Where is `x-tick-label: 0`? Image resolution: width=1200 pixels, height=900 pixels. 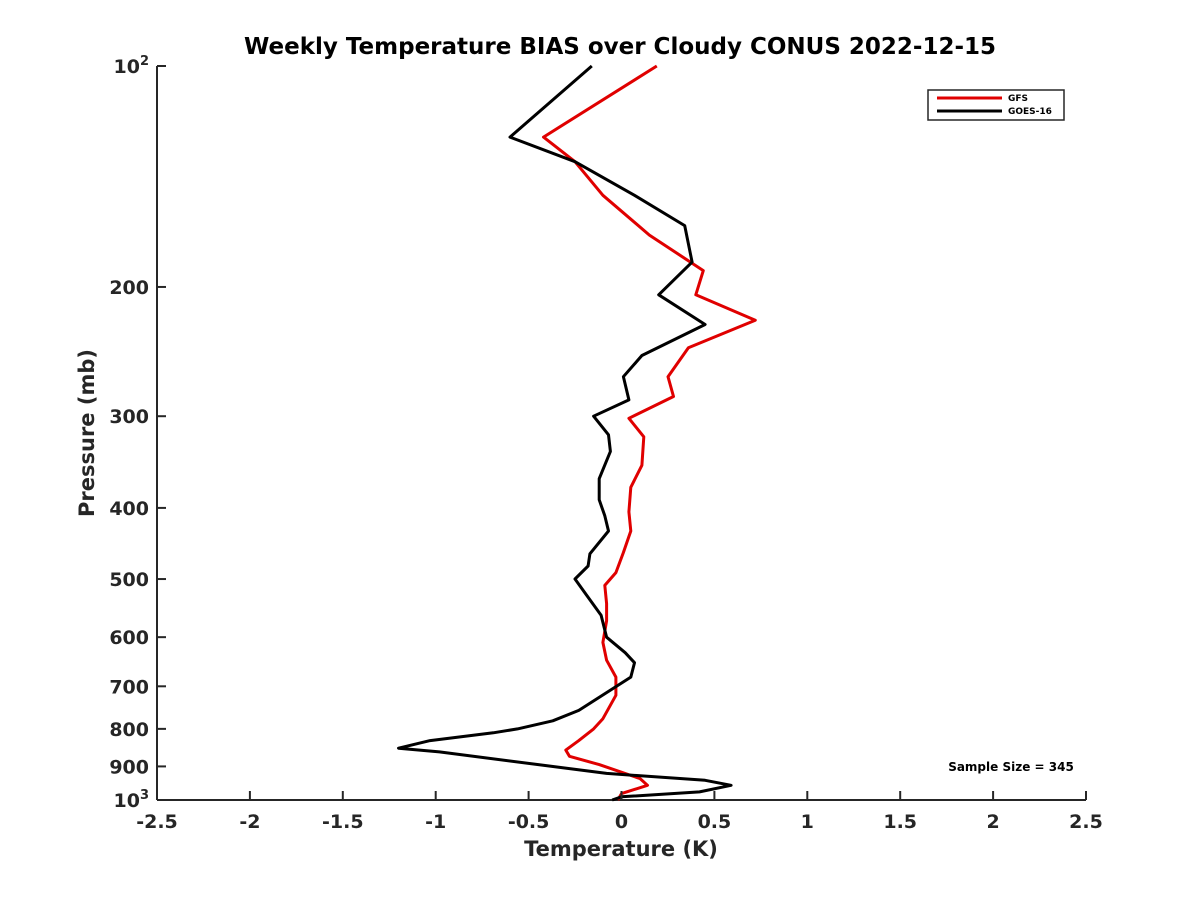
x-tick-label: 0 is located at coordinates (621, 822).